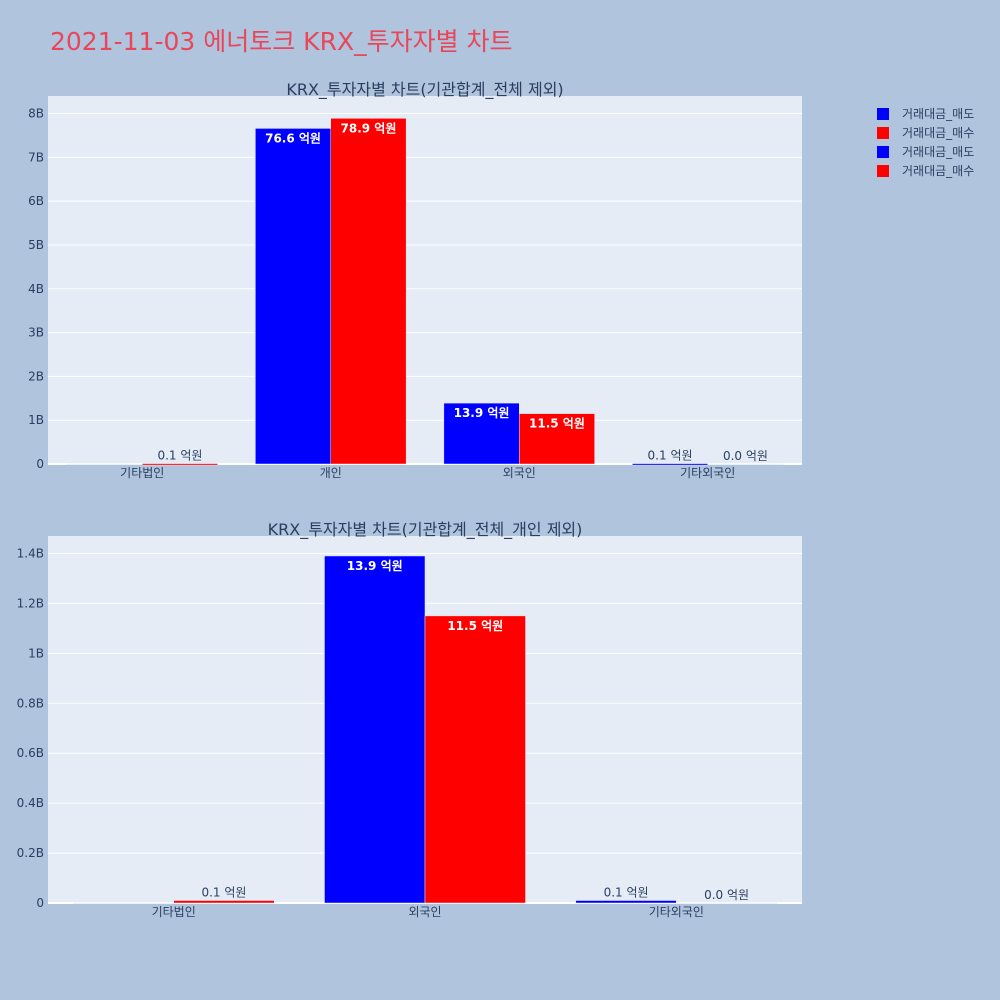 The height and width of the screenshot is (1000, 1000). I want to click on y-tick-label: 0.4B, so click(30, 803).